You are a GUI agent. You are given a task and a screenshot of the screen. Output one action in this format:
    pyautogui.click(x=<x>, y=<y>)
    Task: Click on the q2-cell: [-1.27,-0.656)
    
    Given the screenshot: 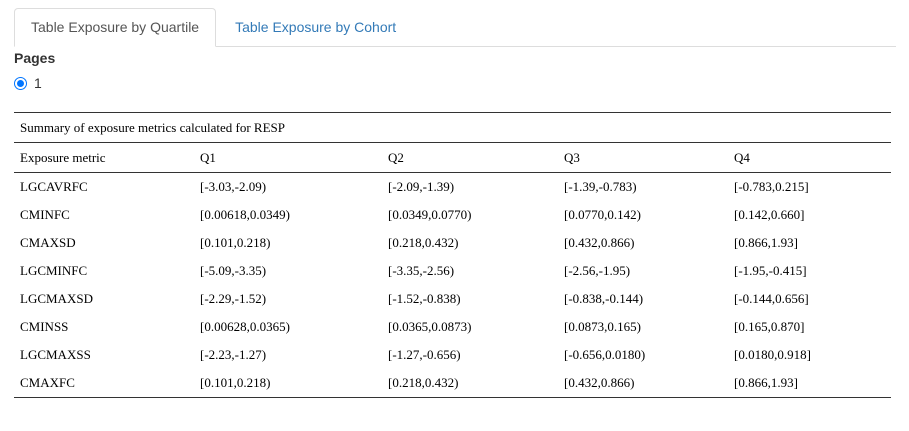 What is the action you would take?
    pyautogui.click(x=424, y=354)
    